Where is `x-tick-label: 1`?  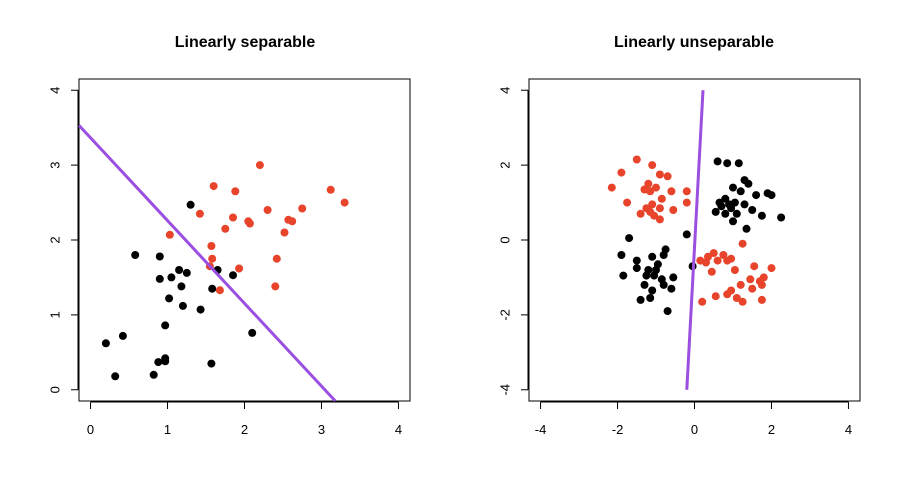
x-tick-label: 1 is located at coordinates (167, 429).